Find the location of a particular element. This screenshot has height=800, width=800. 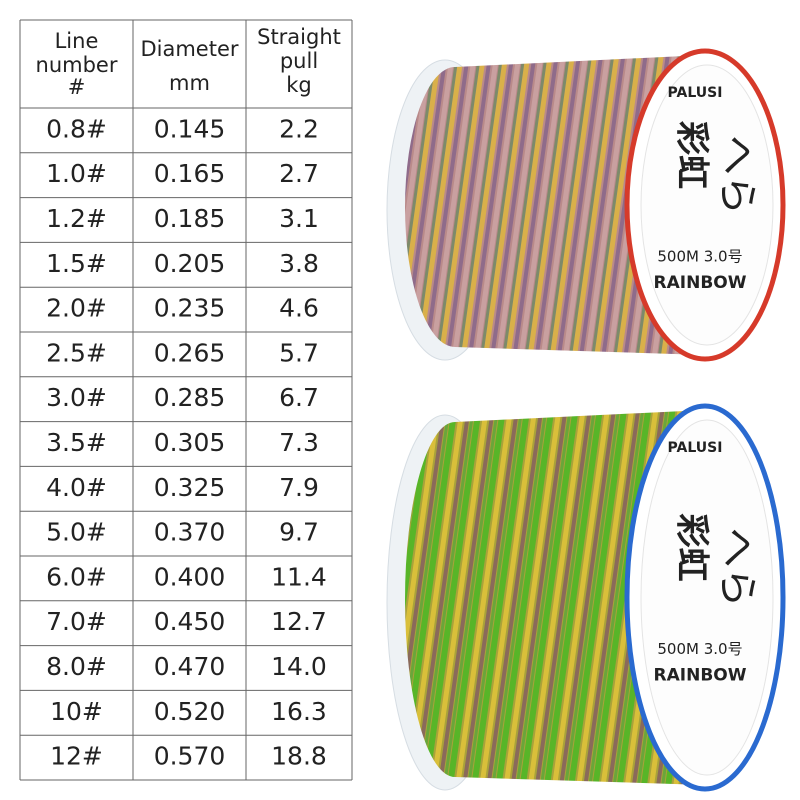

header-cell: Line is located at coordinates (77, 41).